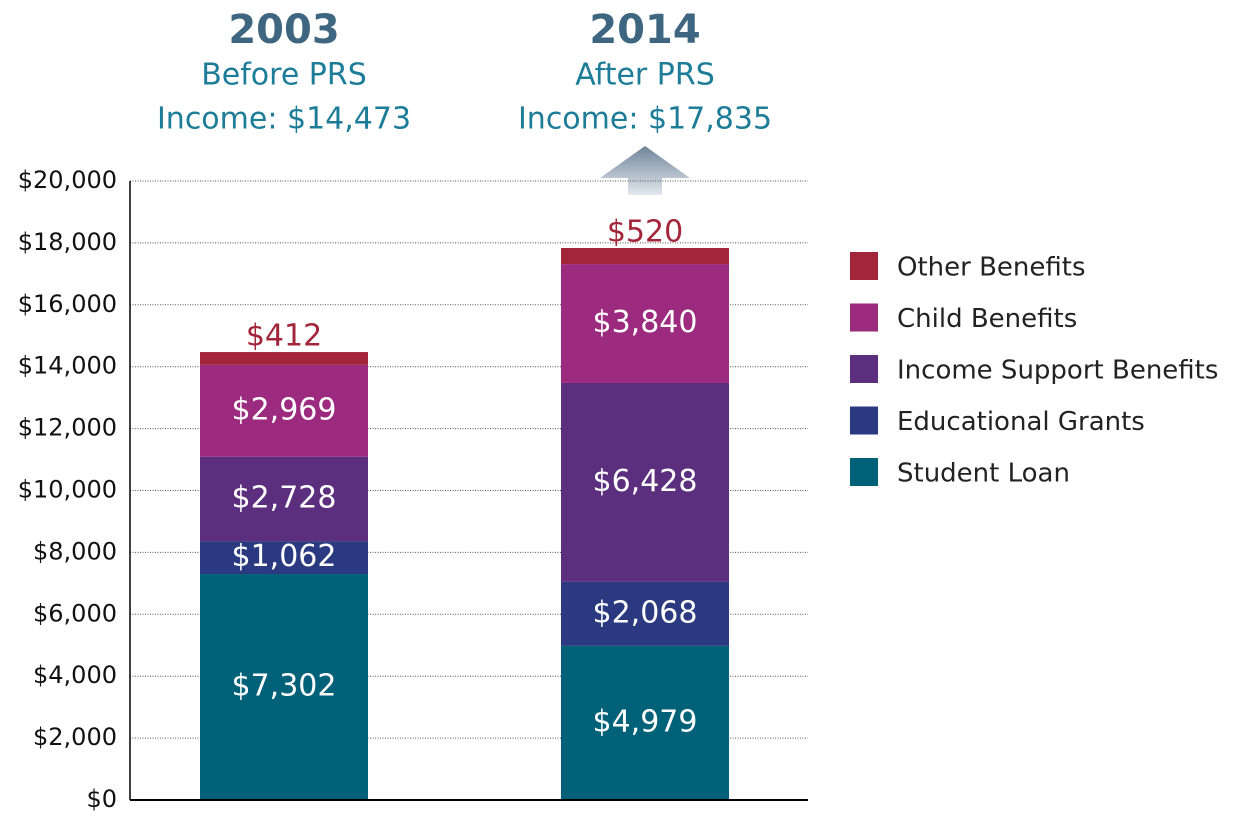  What do you see at coordinates (75, 737) in the screenshot?
I see `y-tick-label: $2,000` at bounding box center [75, 737].